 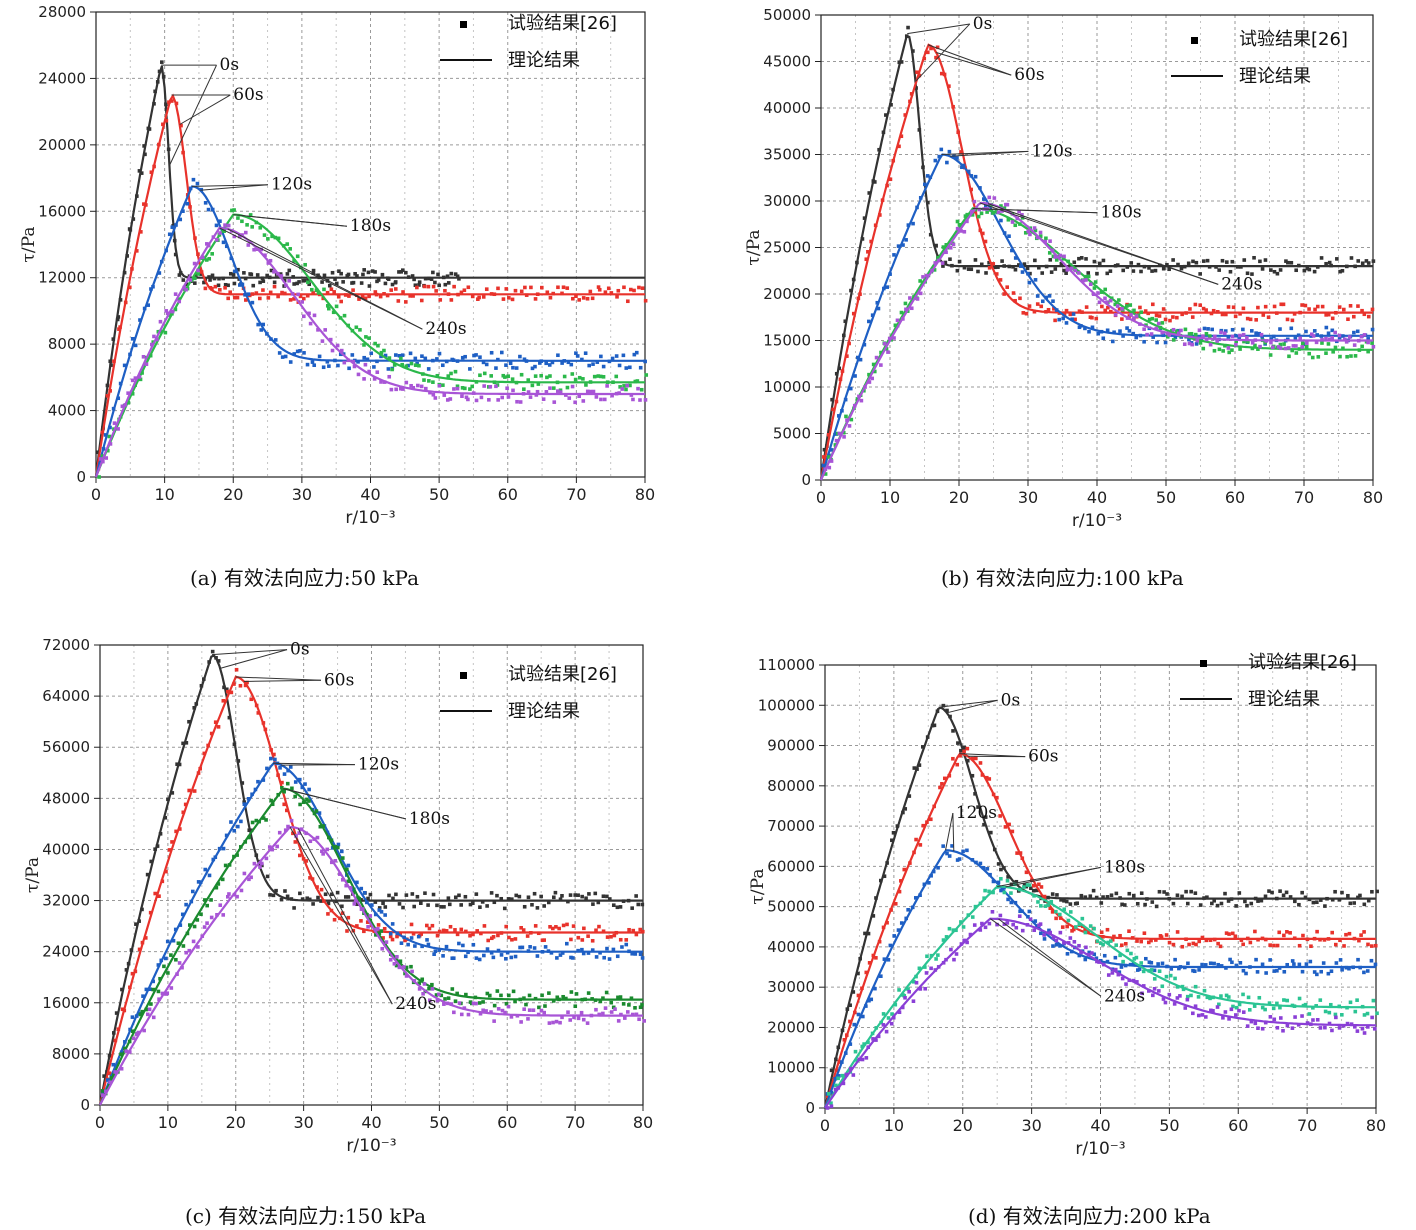 I want to click on x-tick-label: 50, so click(x=439, y=1122).